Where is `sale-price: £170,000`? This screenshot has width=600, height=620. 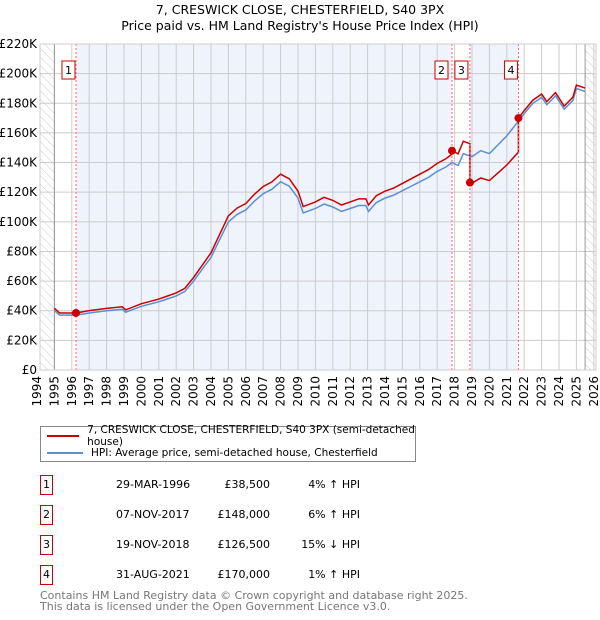 sale-price: £170,000 is located at coordinates (244, 574).